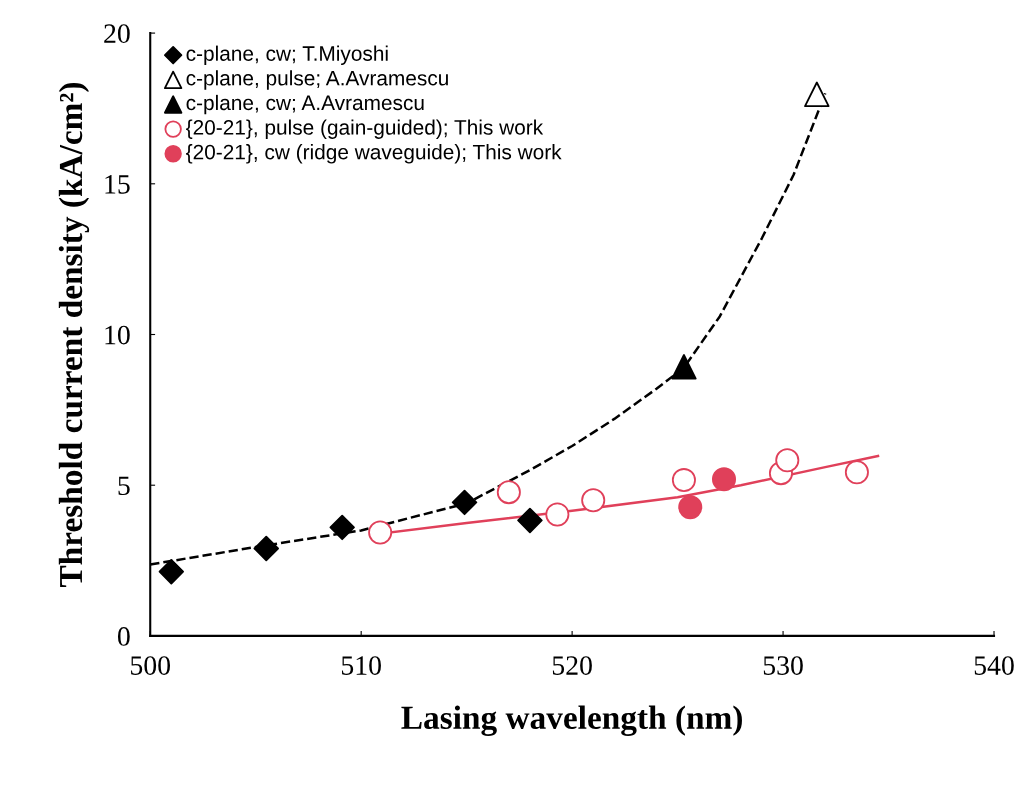  What do you see at coordinates (117, 335) in the screenshot?
I see `y-tick-label: 10` at bounding box center [117, 335].